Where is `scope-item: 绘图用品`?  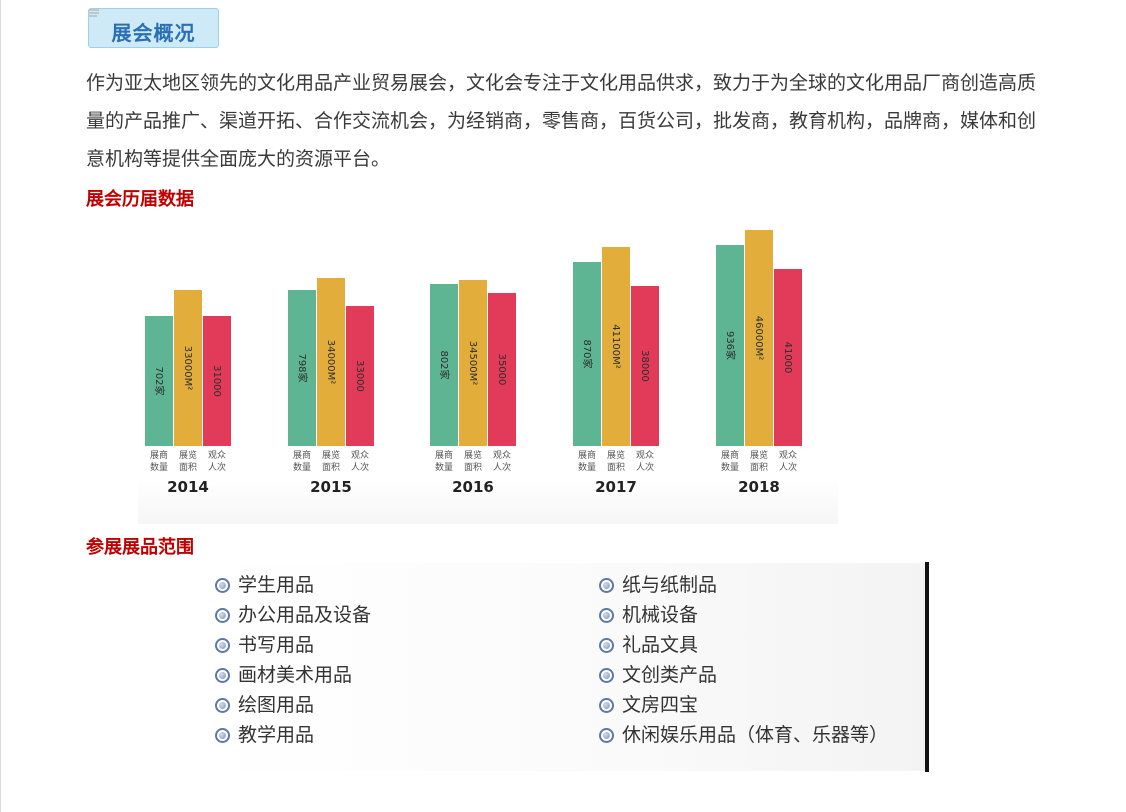 scope-item: 绘图用品 is located at coordinates (293, 705).